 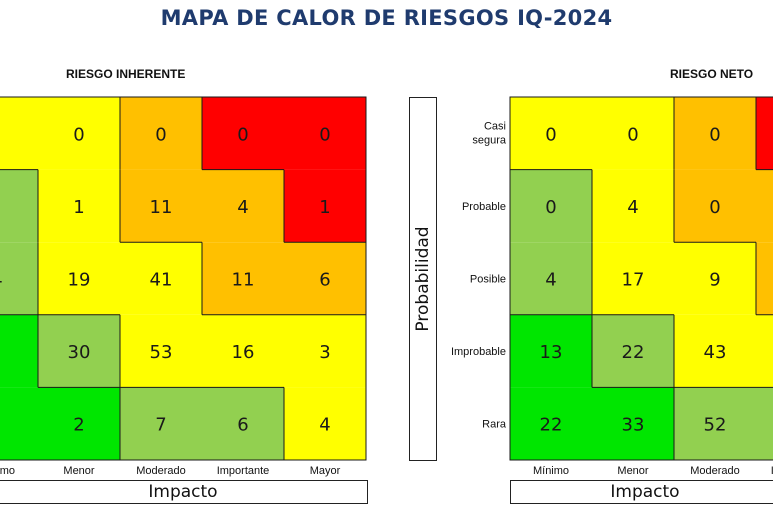 What do you see at coordinates (243, 471) in the screenshot?
I see `inherent-column-label: Importante` at bounding box center [243, 471].